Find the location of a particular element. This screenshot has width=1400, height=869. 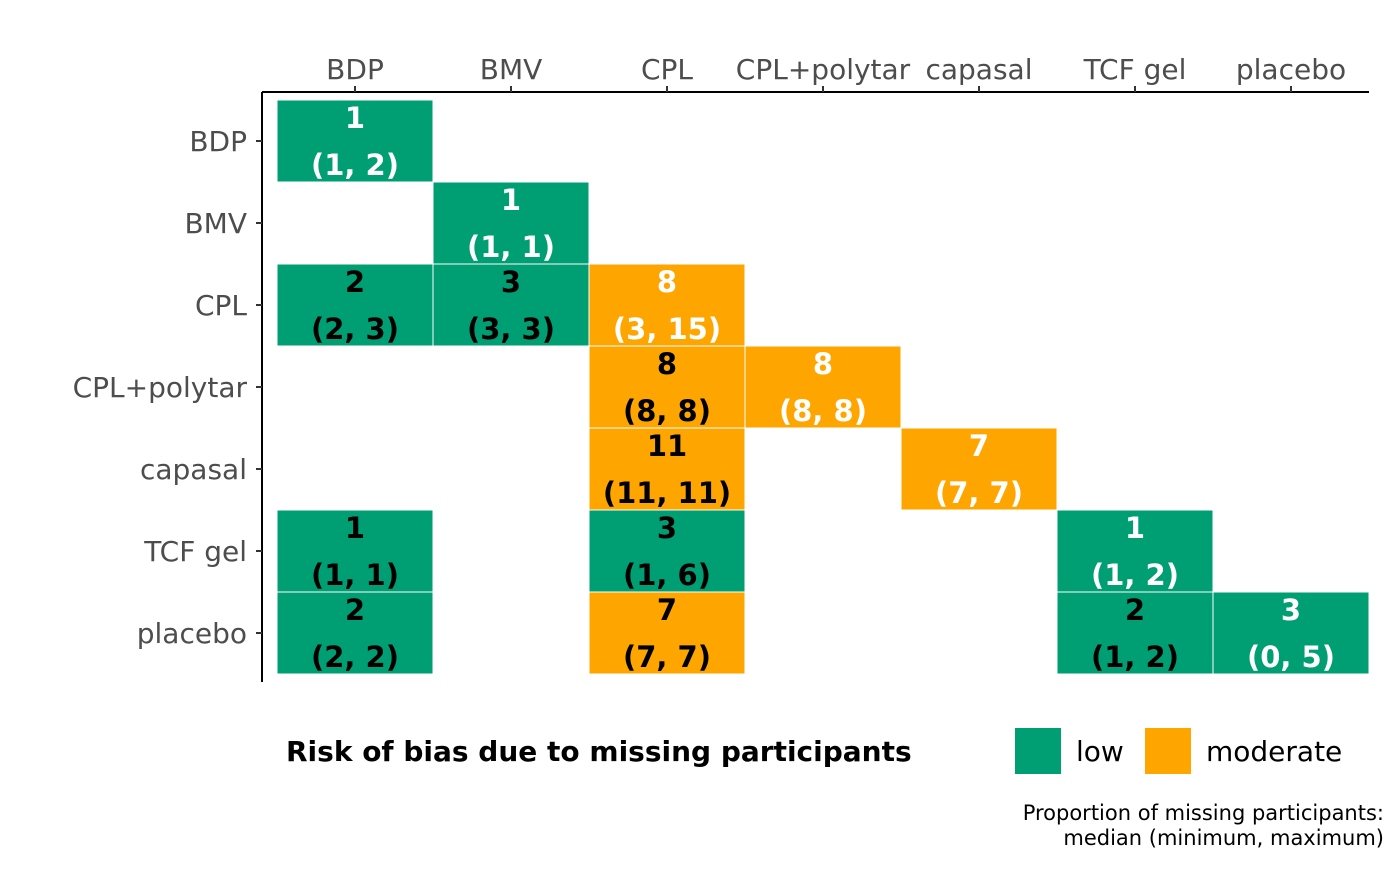

heatmap-cell-capasal-cpl: 11 (11, 11) is located at coordinates (667, 469).